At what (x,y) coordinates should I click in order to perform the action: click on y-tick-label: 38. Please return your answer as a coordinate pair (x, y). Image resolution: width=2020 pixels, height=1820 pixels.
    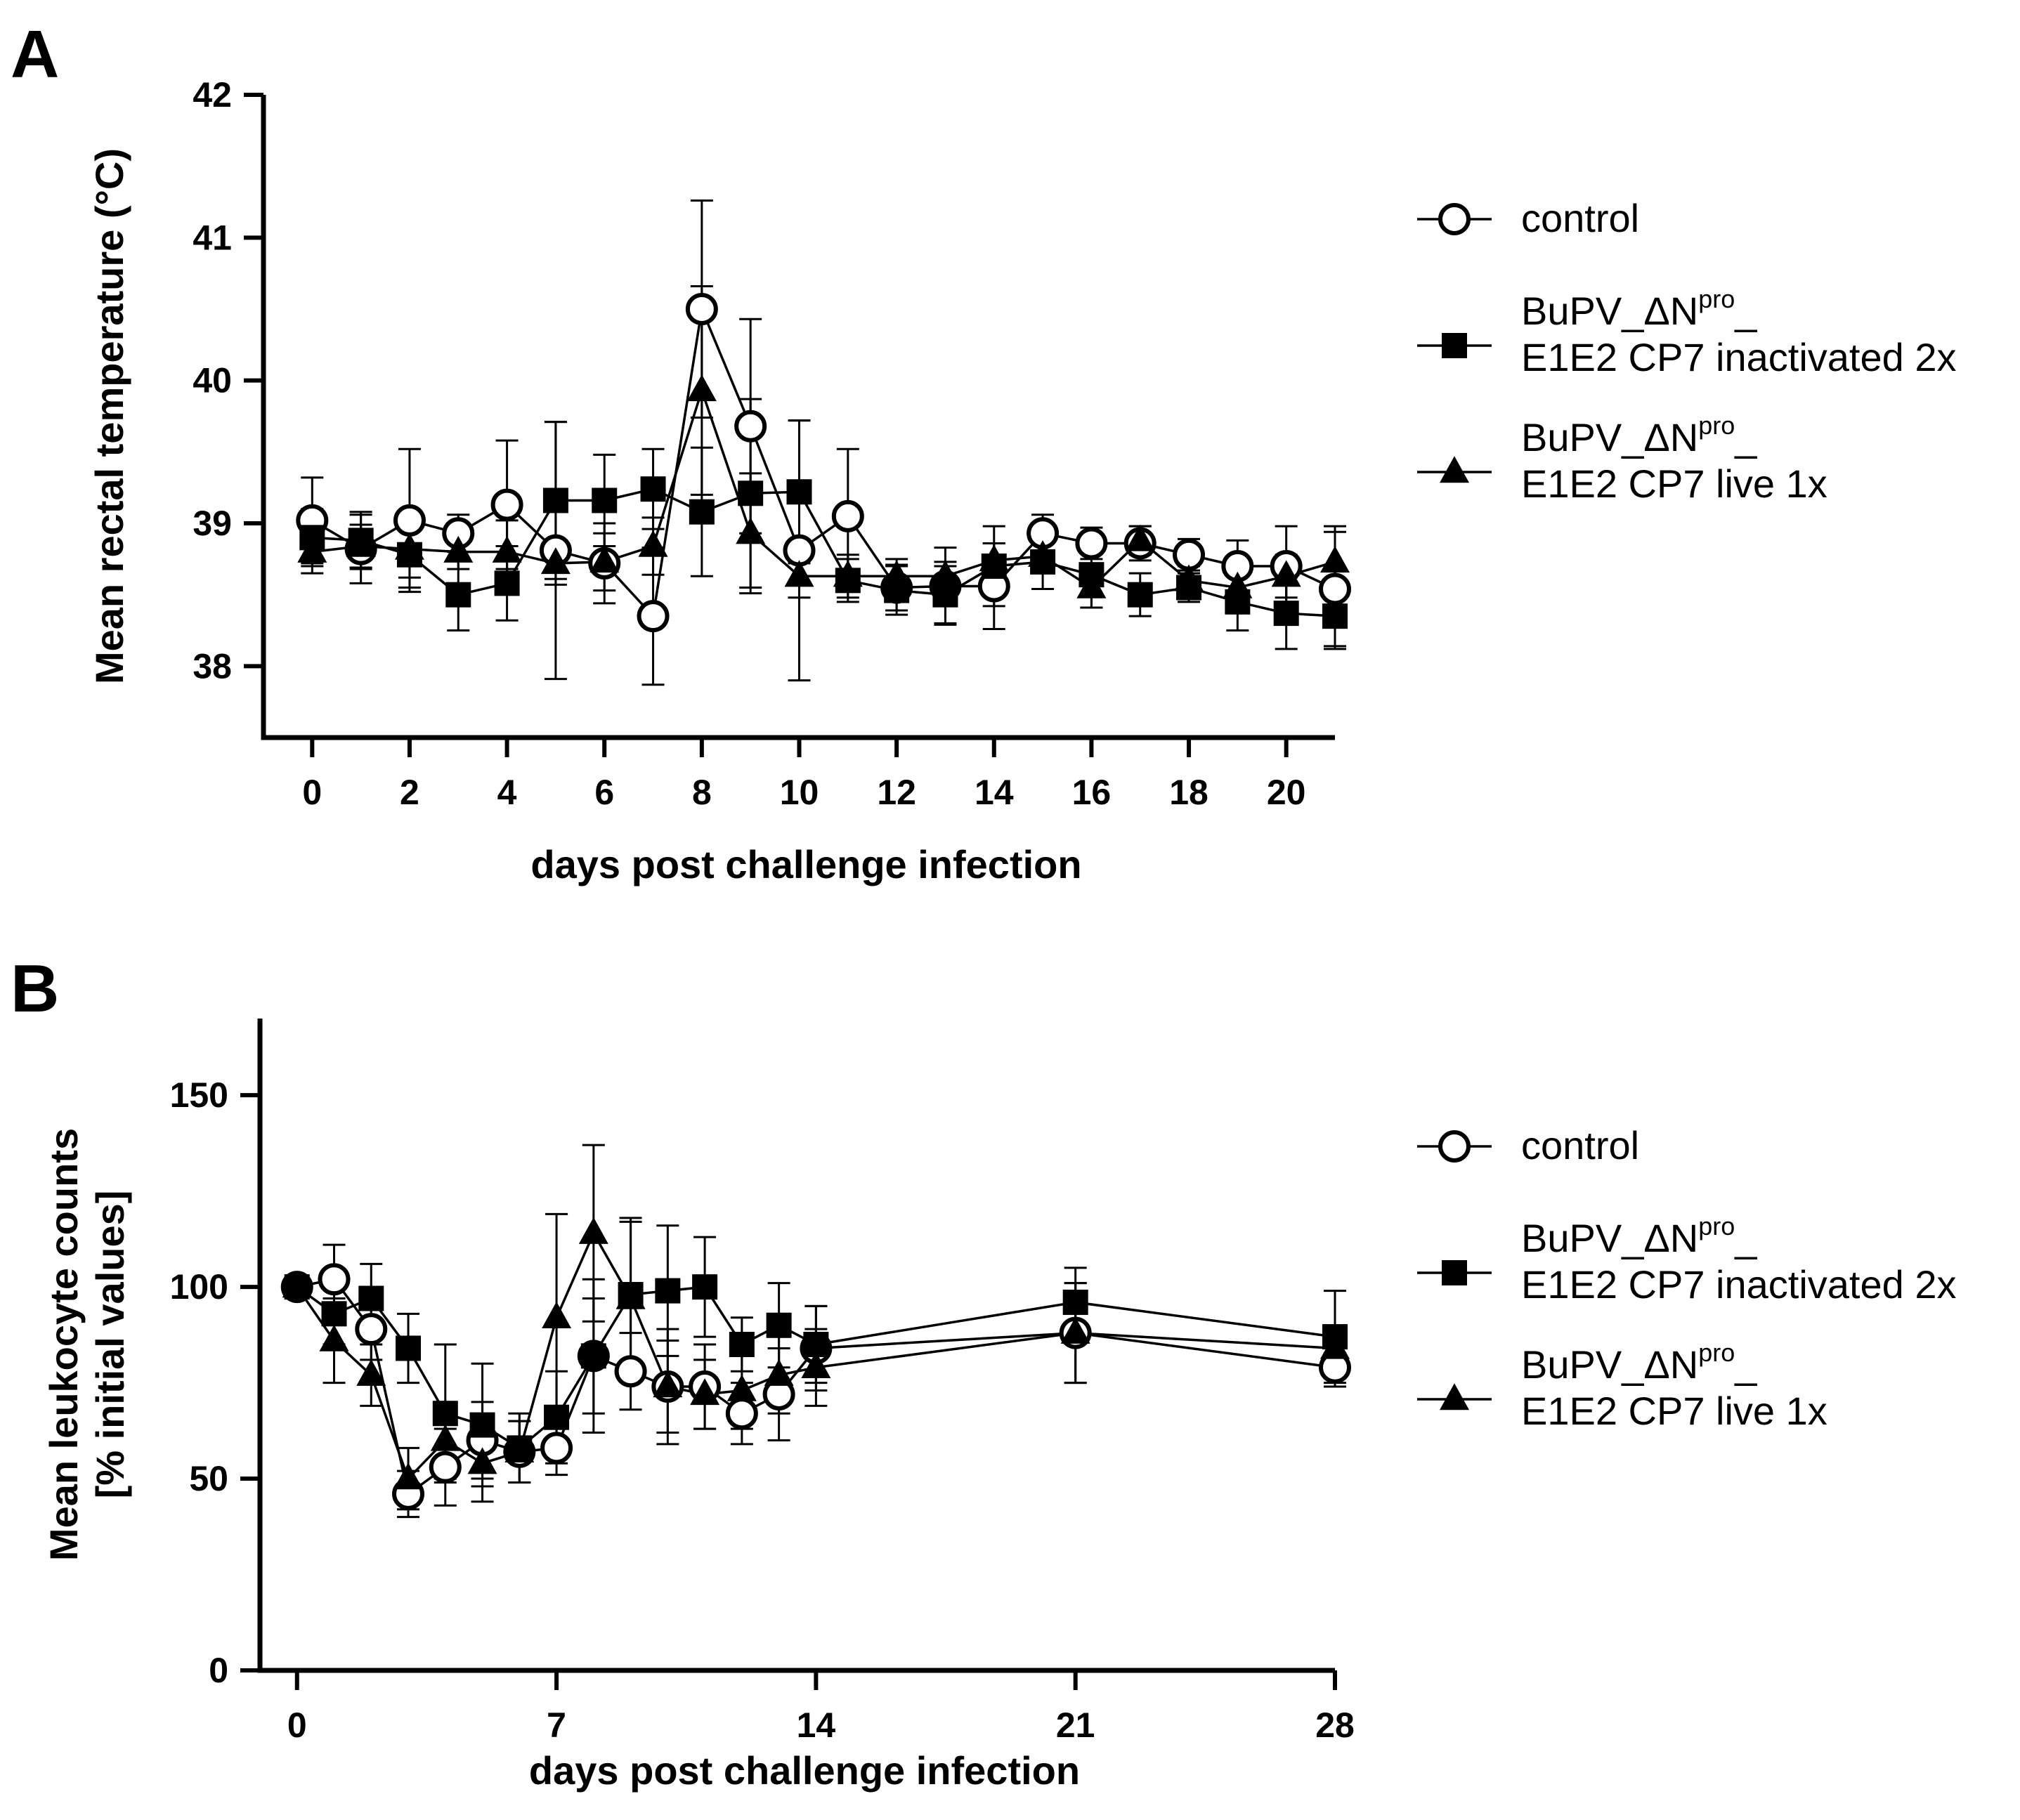
    Looking at the image, I should click on (212, 666).